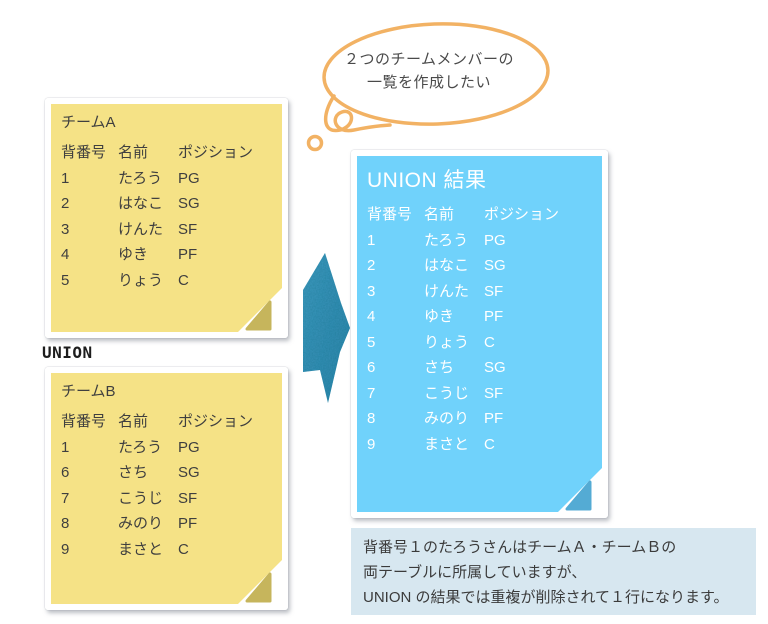 Image resolution: width=768 pixels, height=624 pixels. Describe the element at coordinates (482, 215) in the screenshot. I see `result-header-row: 背番号 名前 ポジション` at that location.